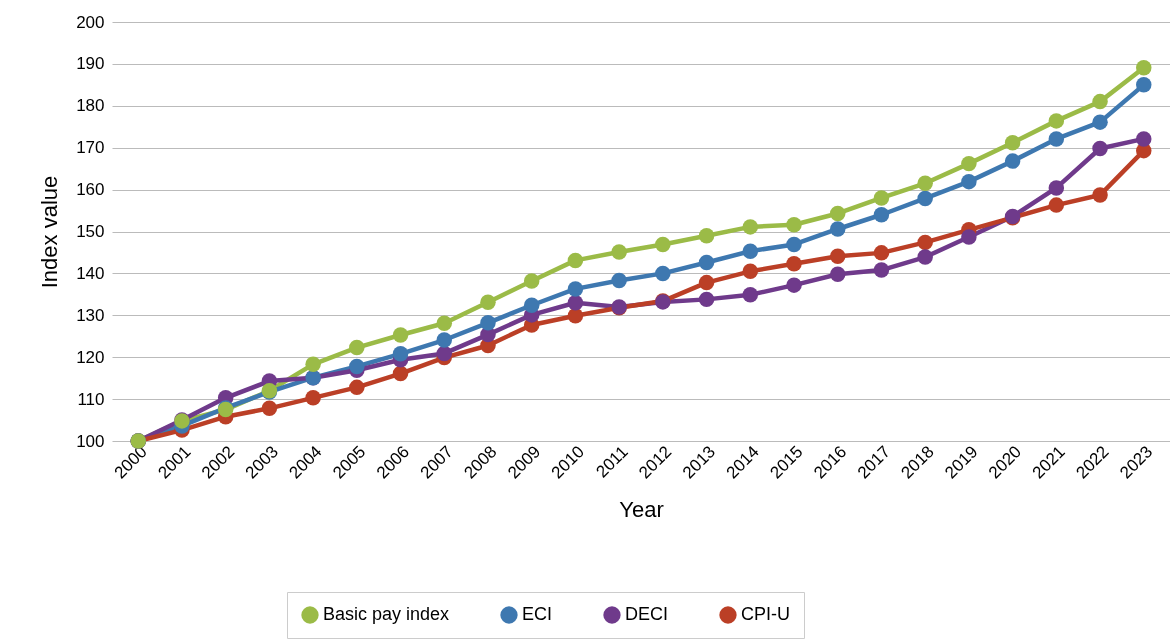  What do you see at coordinates (90, 22) in the screenshot?
I see `y-tick-label: 200` at bounding box center [90, 22].